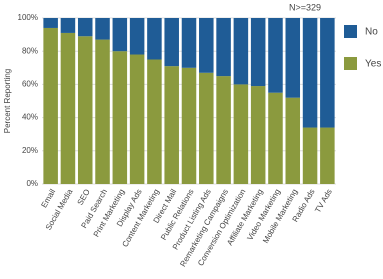 Image resolution: width=383 pixels, height=279 pixels. I want to click on legend-label: Yes, so click(373, 64).